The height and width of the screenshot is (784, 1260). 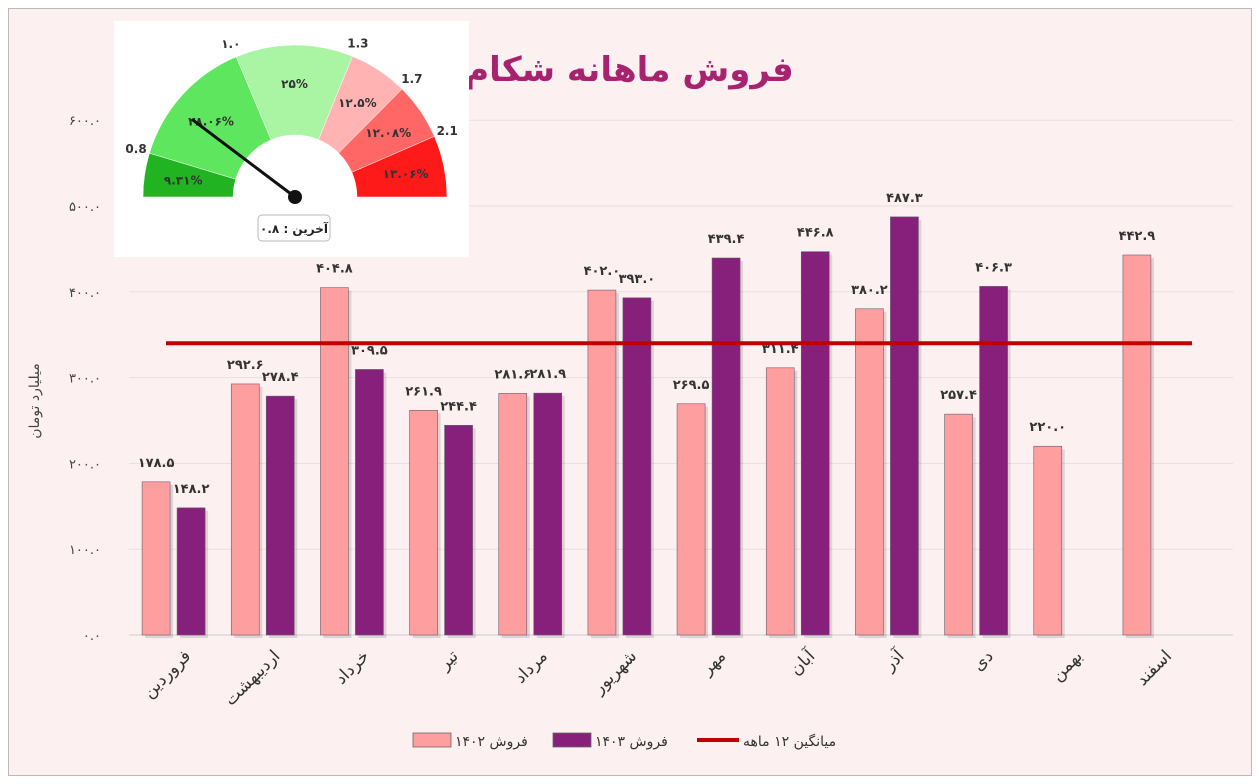 I want to click on data-label: ۲۶۹.۵, so click(x=691, y=385).